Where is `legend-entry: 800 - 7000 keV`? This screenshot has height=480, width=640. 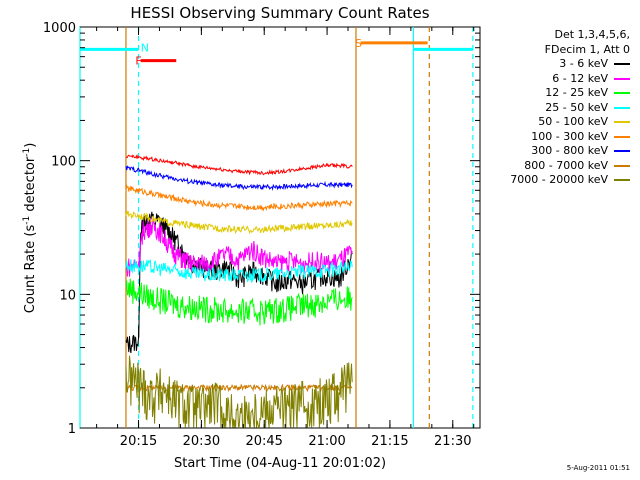 legend-entry: 800 - 7000 keV is located at coordinates (554, 166).